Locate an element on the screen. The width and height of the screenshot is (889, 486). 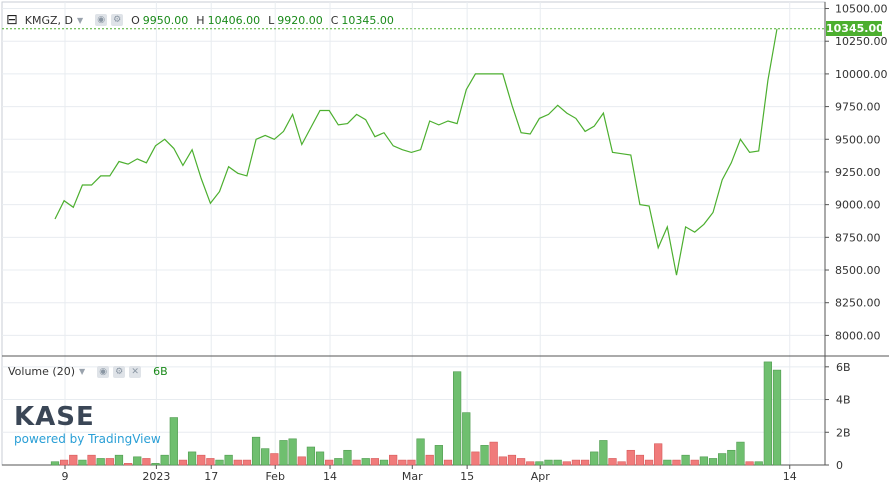
price-tick-label: 9000.00 is located at coordinates (858, 205).